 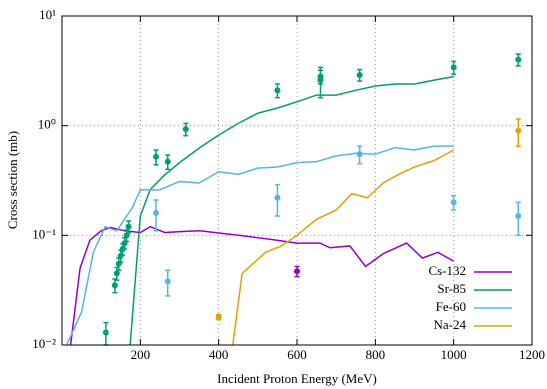 I want to click on y-axis-label: Cross section (mb), so click(x=12, y=180).